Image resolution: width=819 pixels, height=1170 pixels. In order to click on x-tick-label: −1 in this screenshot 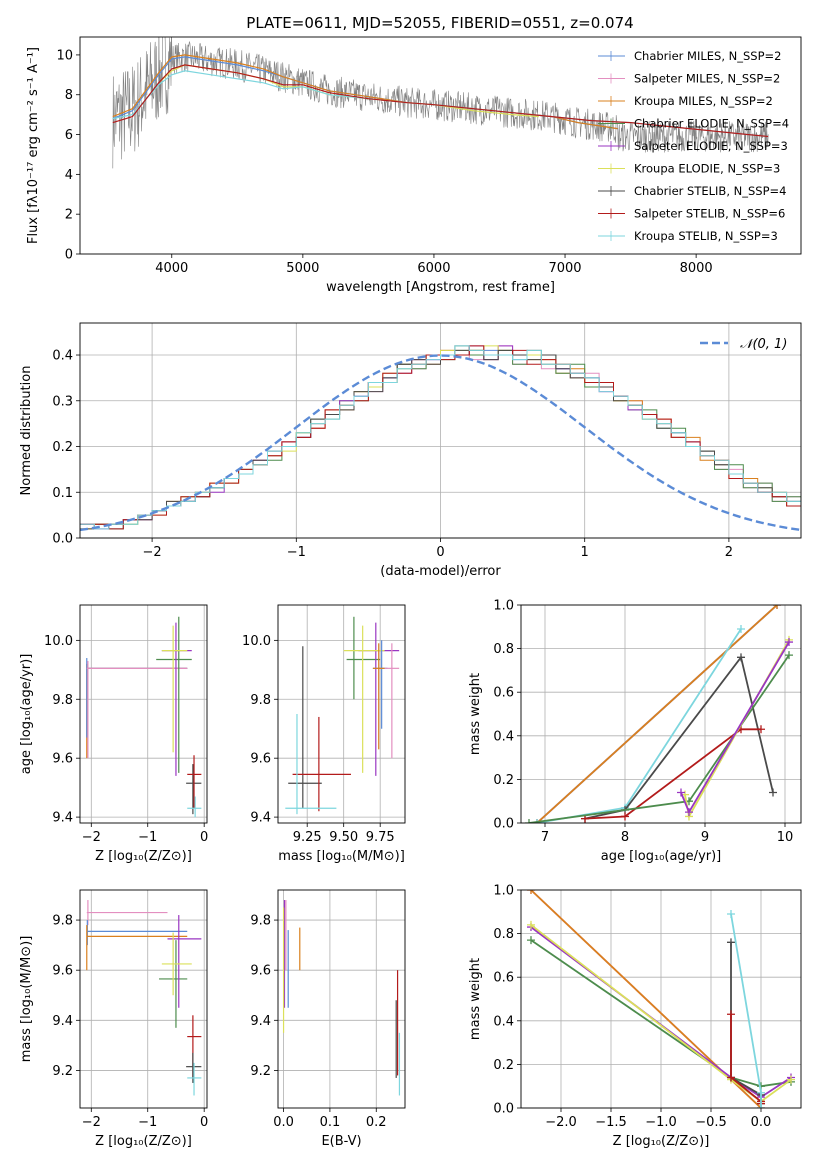, I will do `click(296, 552)`.